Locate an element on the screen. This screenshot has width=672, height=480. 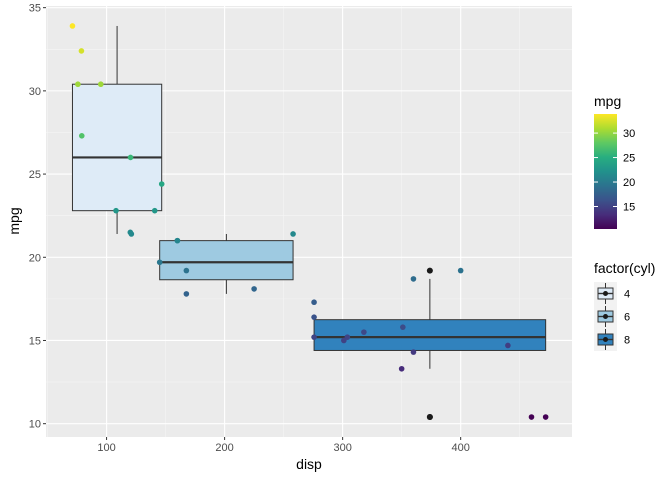
legend-key-6: 6 is located at coordinates (612, 316).